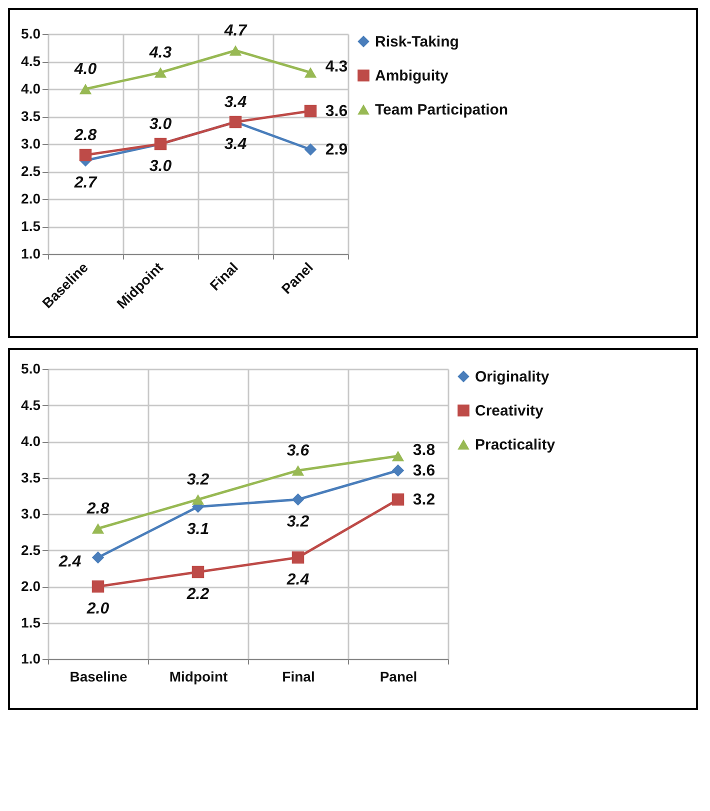  I want to click on x-tick-label: Panel, so click(399, 676).